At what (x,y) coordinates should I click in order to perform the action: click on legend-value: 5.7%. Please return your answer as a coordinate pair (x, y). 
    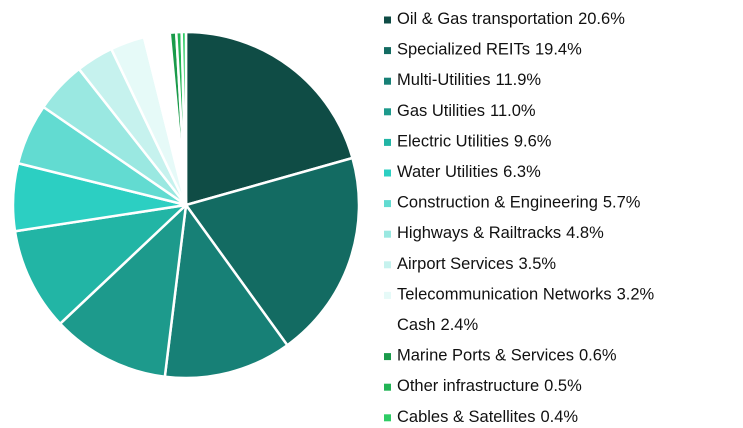
    Looking at the image, I should click on (622, 203).